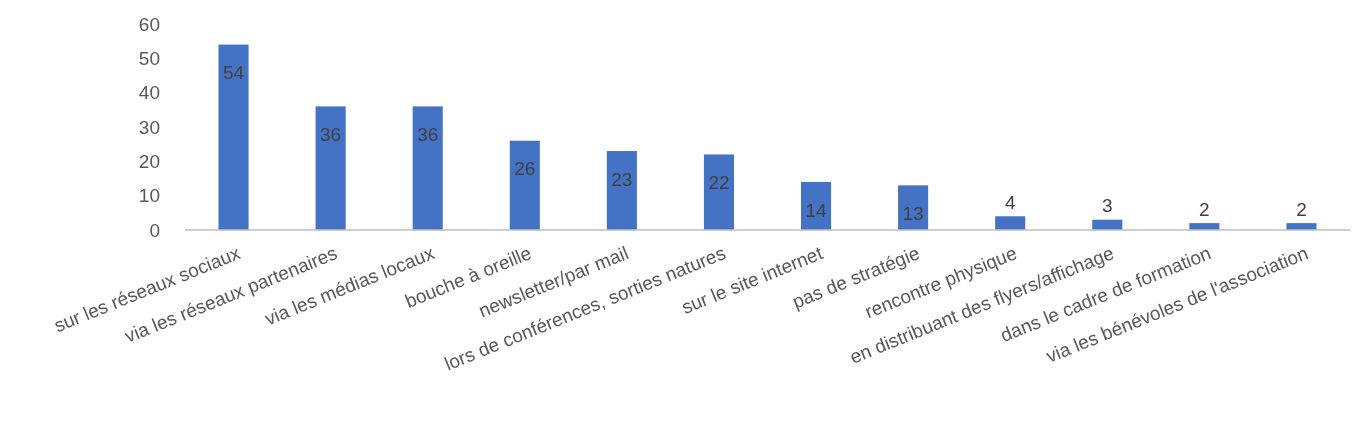 This screenshot has width=1354, height=430. What do you see at coordinates (622, 179) in the screenshot?
I see `data-label: 23` at bounding box center [622, 179].